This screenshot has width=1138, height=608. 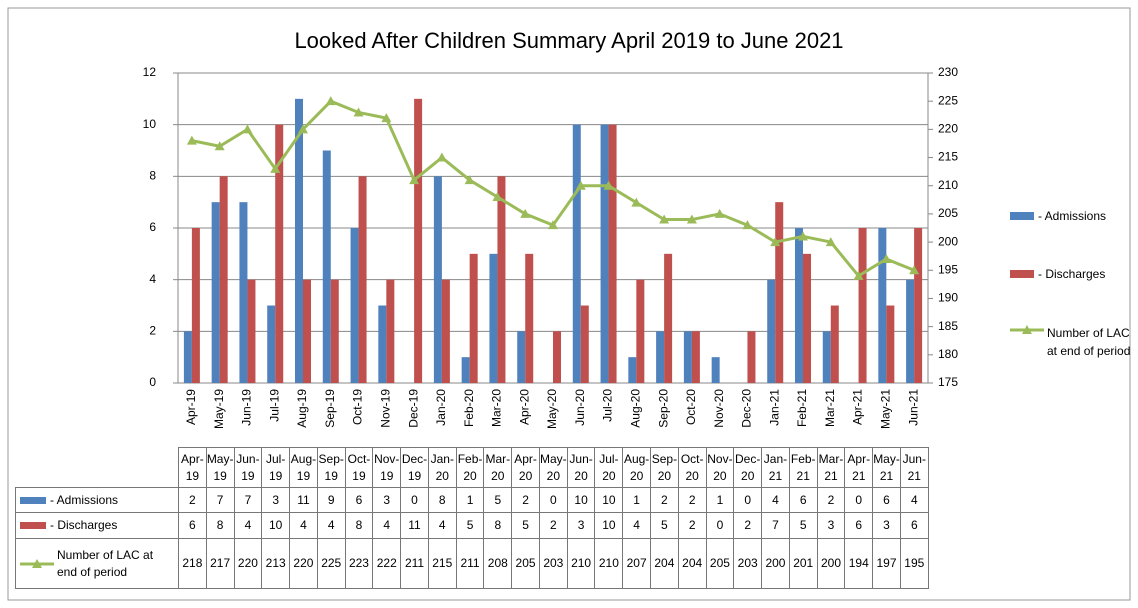 I want to click on row-key: - Discharges, so click(x=99, y=525).